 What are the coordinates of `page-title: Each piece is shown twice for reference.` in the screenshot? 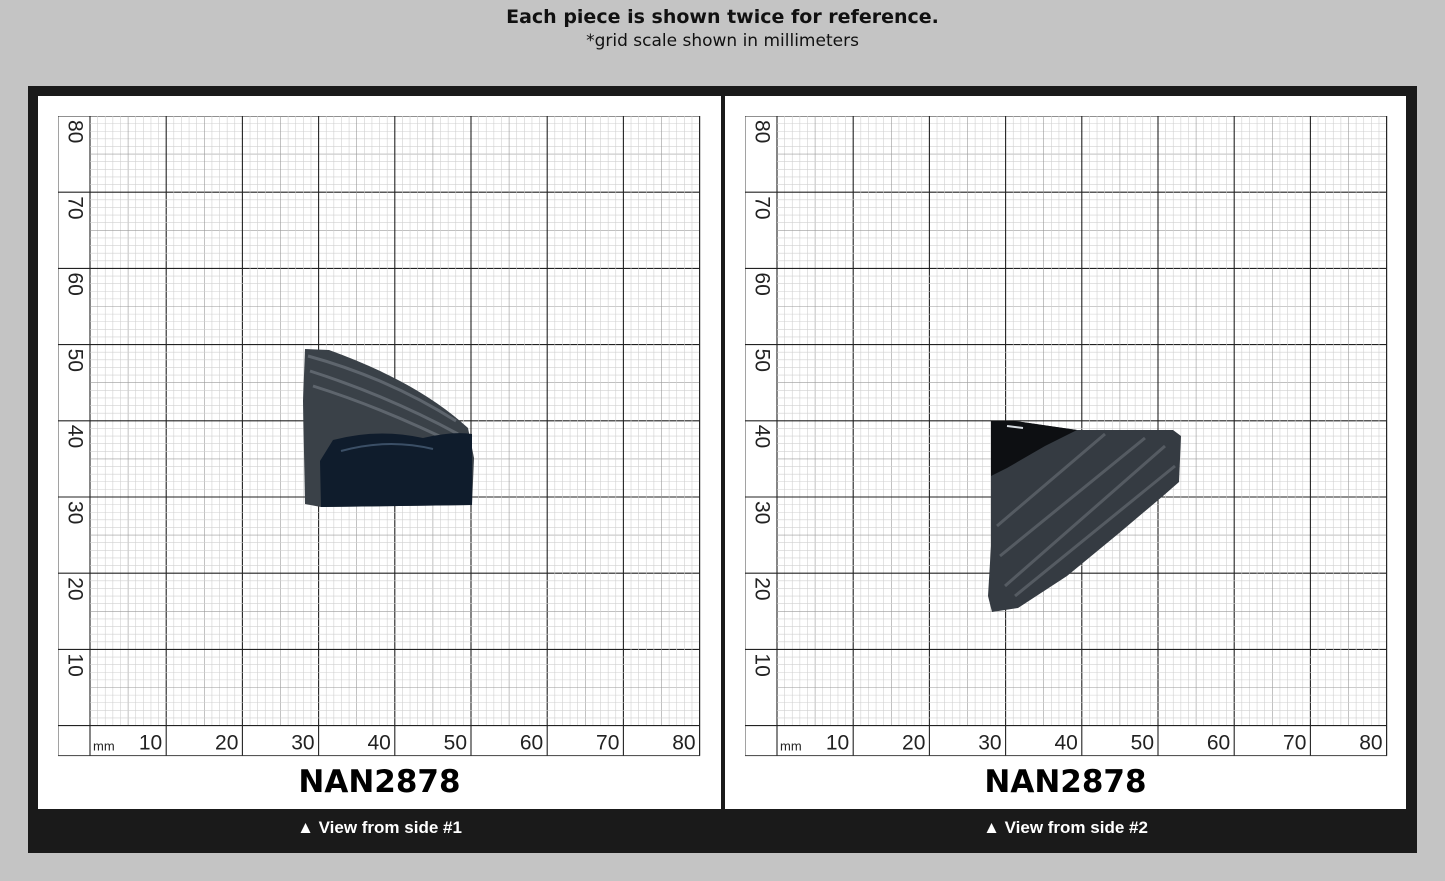 It's located at (722, 17).